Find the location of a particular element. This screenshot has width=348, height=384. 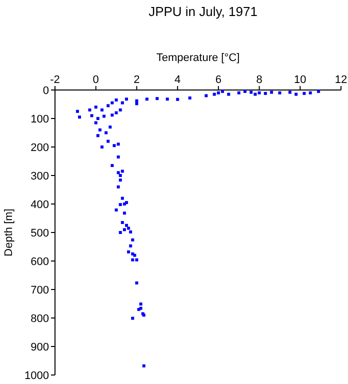

y-tick-label: 700 is located at coordinates (39, 290).